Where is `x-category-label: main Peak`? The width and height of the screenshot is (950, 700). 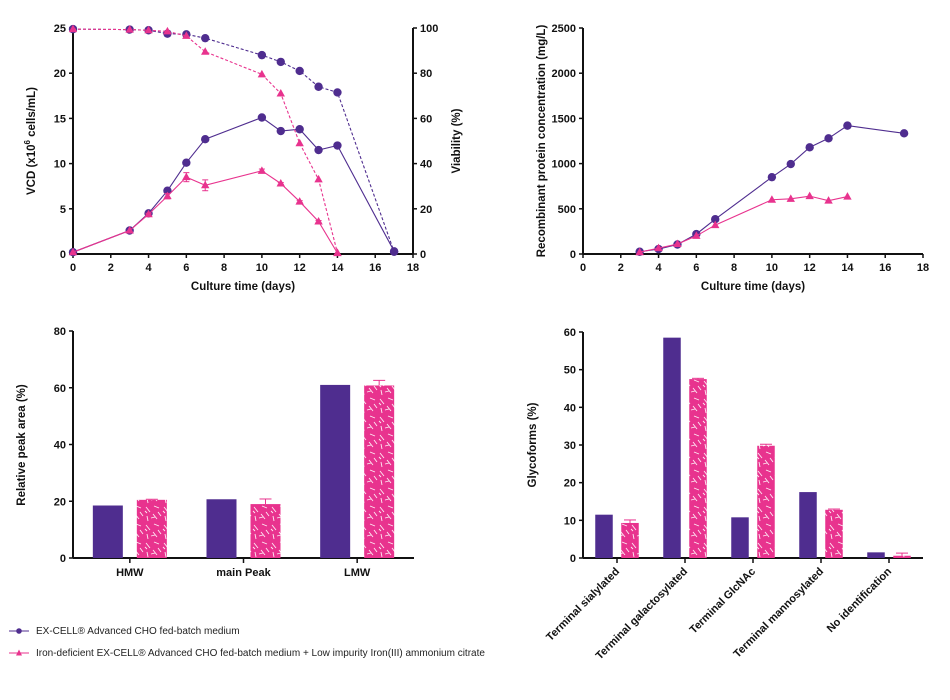
x-category-label: main Peak is located at coordinates (243, 573).